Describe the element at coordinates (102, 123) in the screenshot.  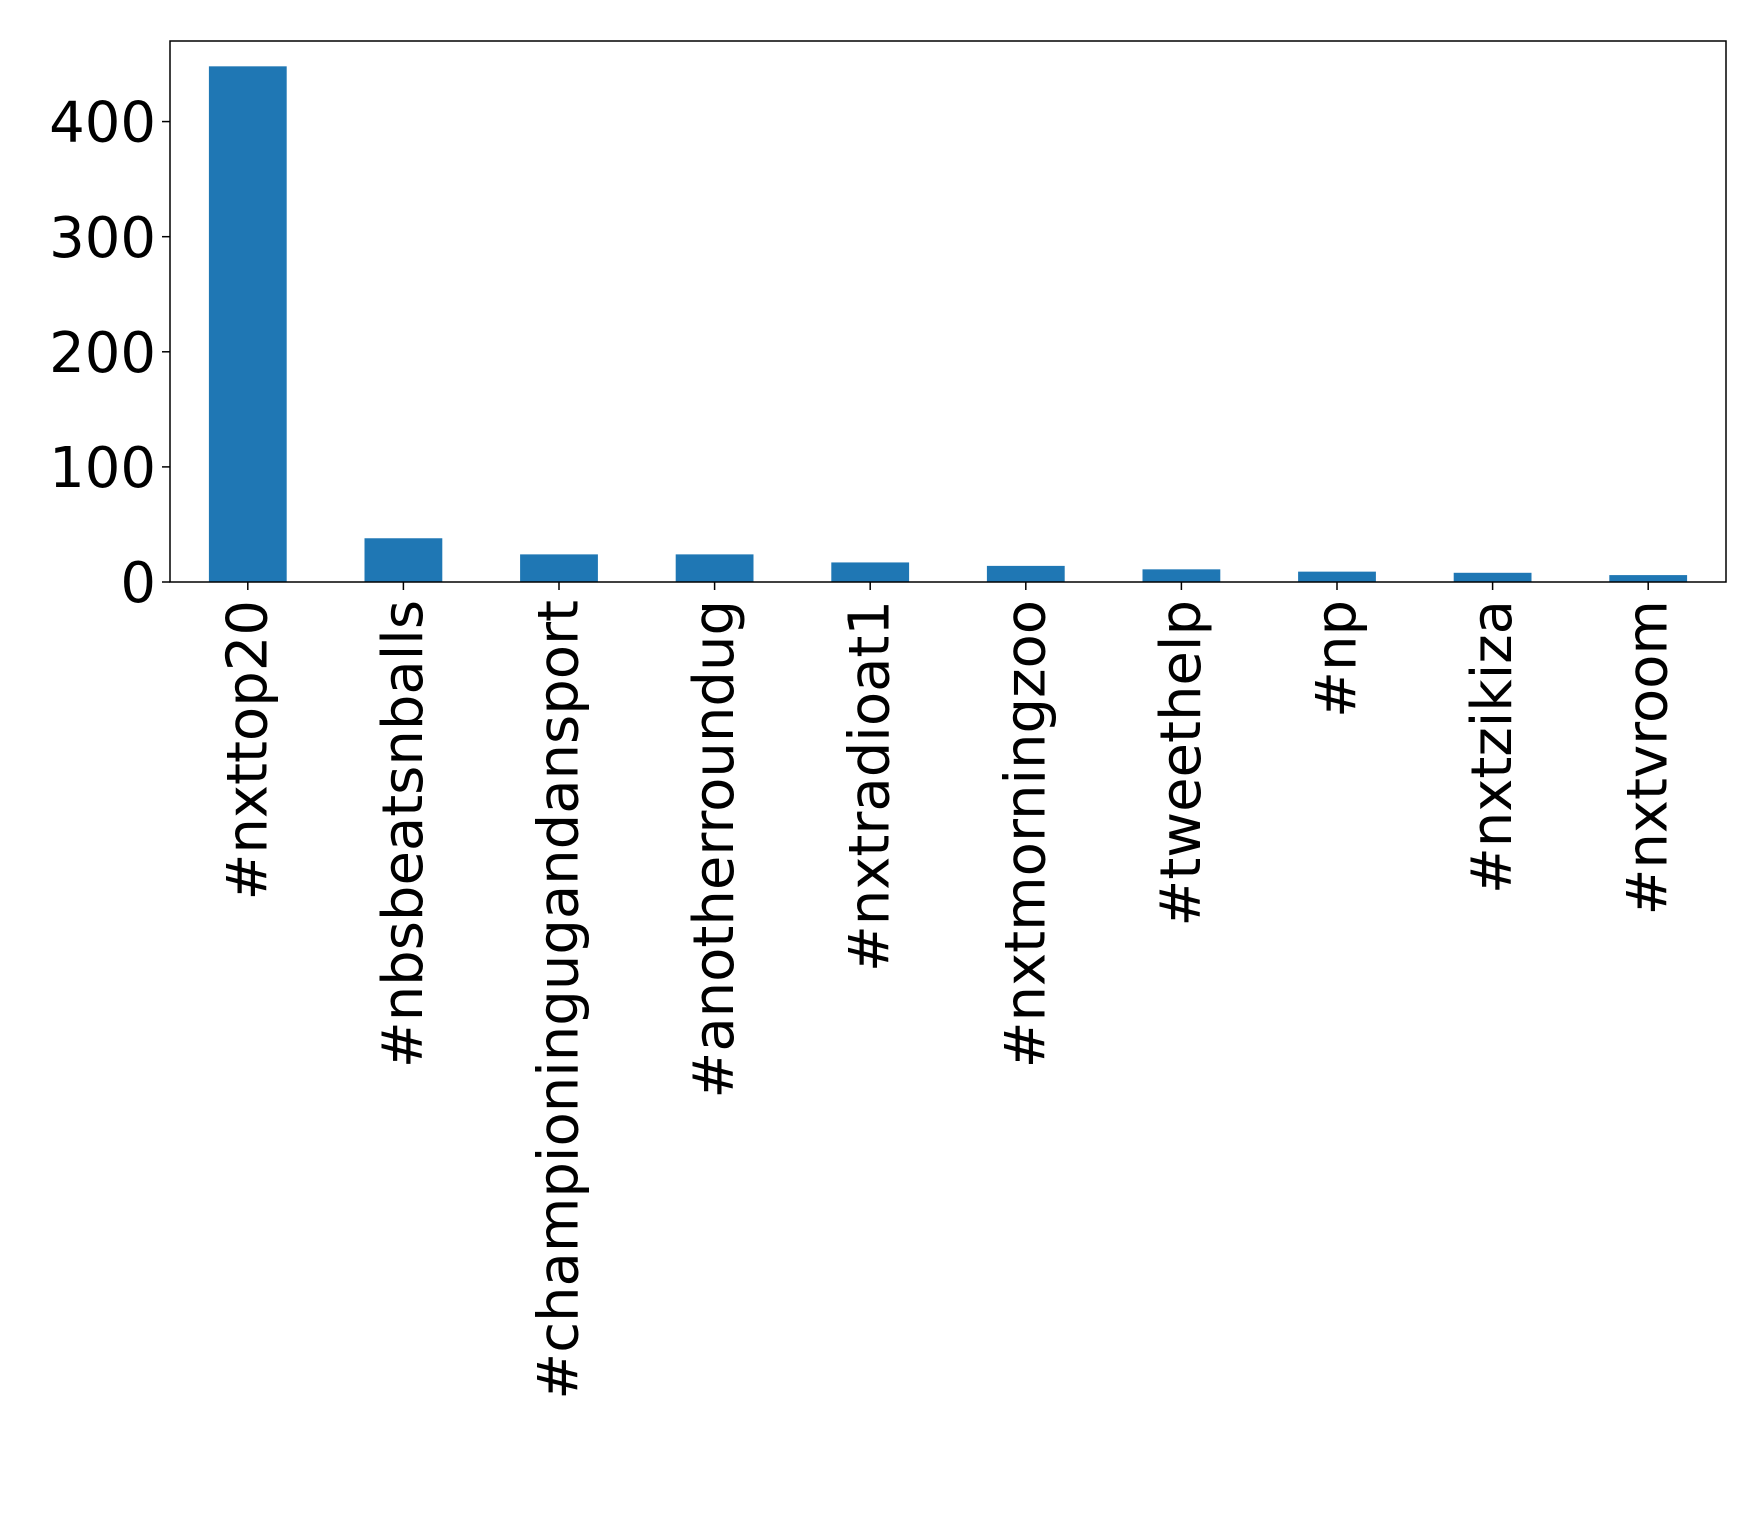
I see `y-tick-label: 400` at that location.